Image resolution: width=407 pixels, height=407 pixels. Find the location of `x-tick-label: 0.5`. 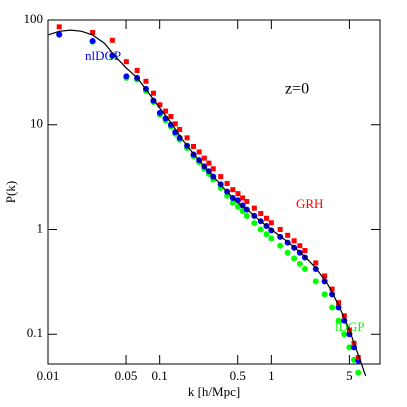

x-tick-label: 0.5 is located at coordinates (238, 375).